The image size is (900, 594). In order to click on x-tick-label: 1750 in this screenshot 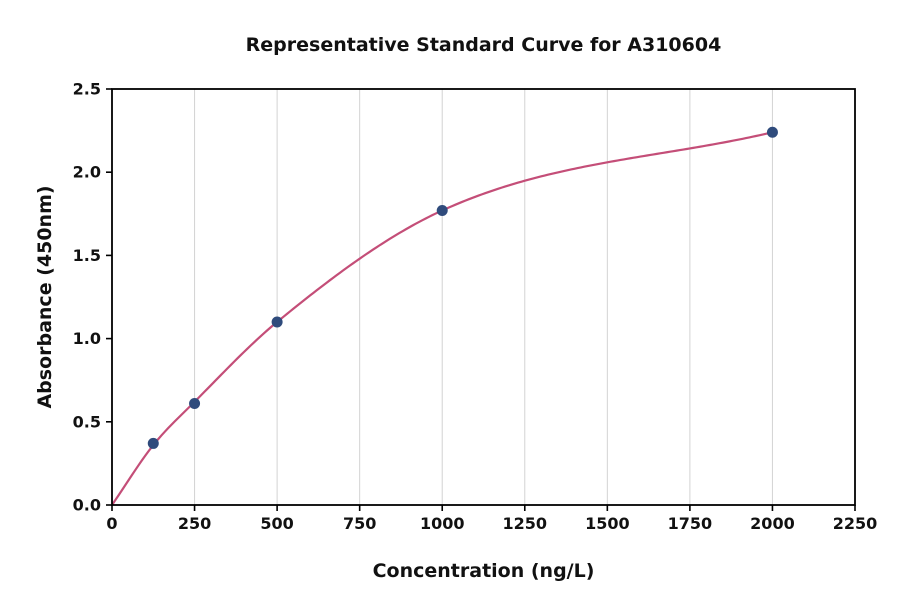, I will do `click(690, 523)`.